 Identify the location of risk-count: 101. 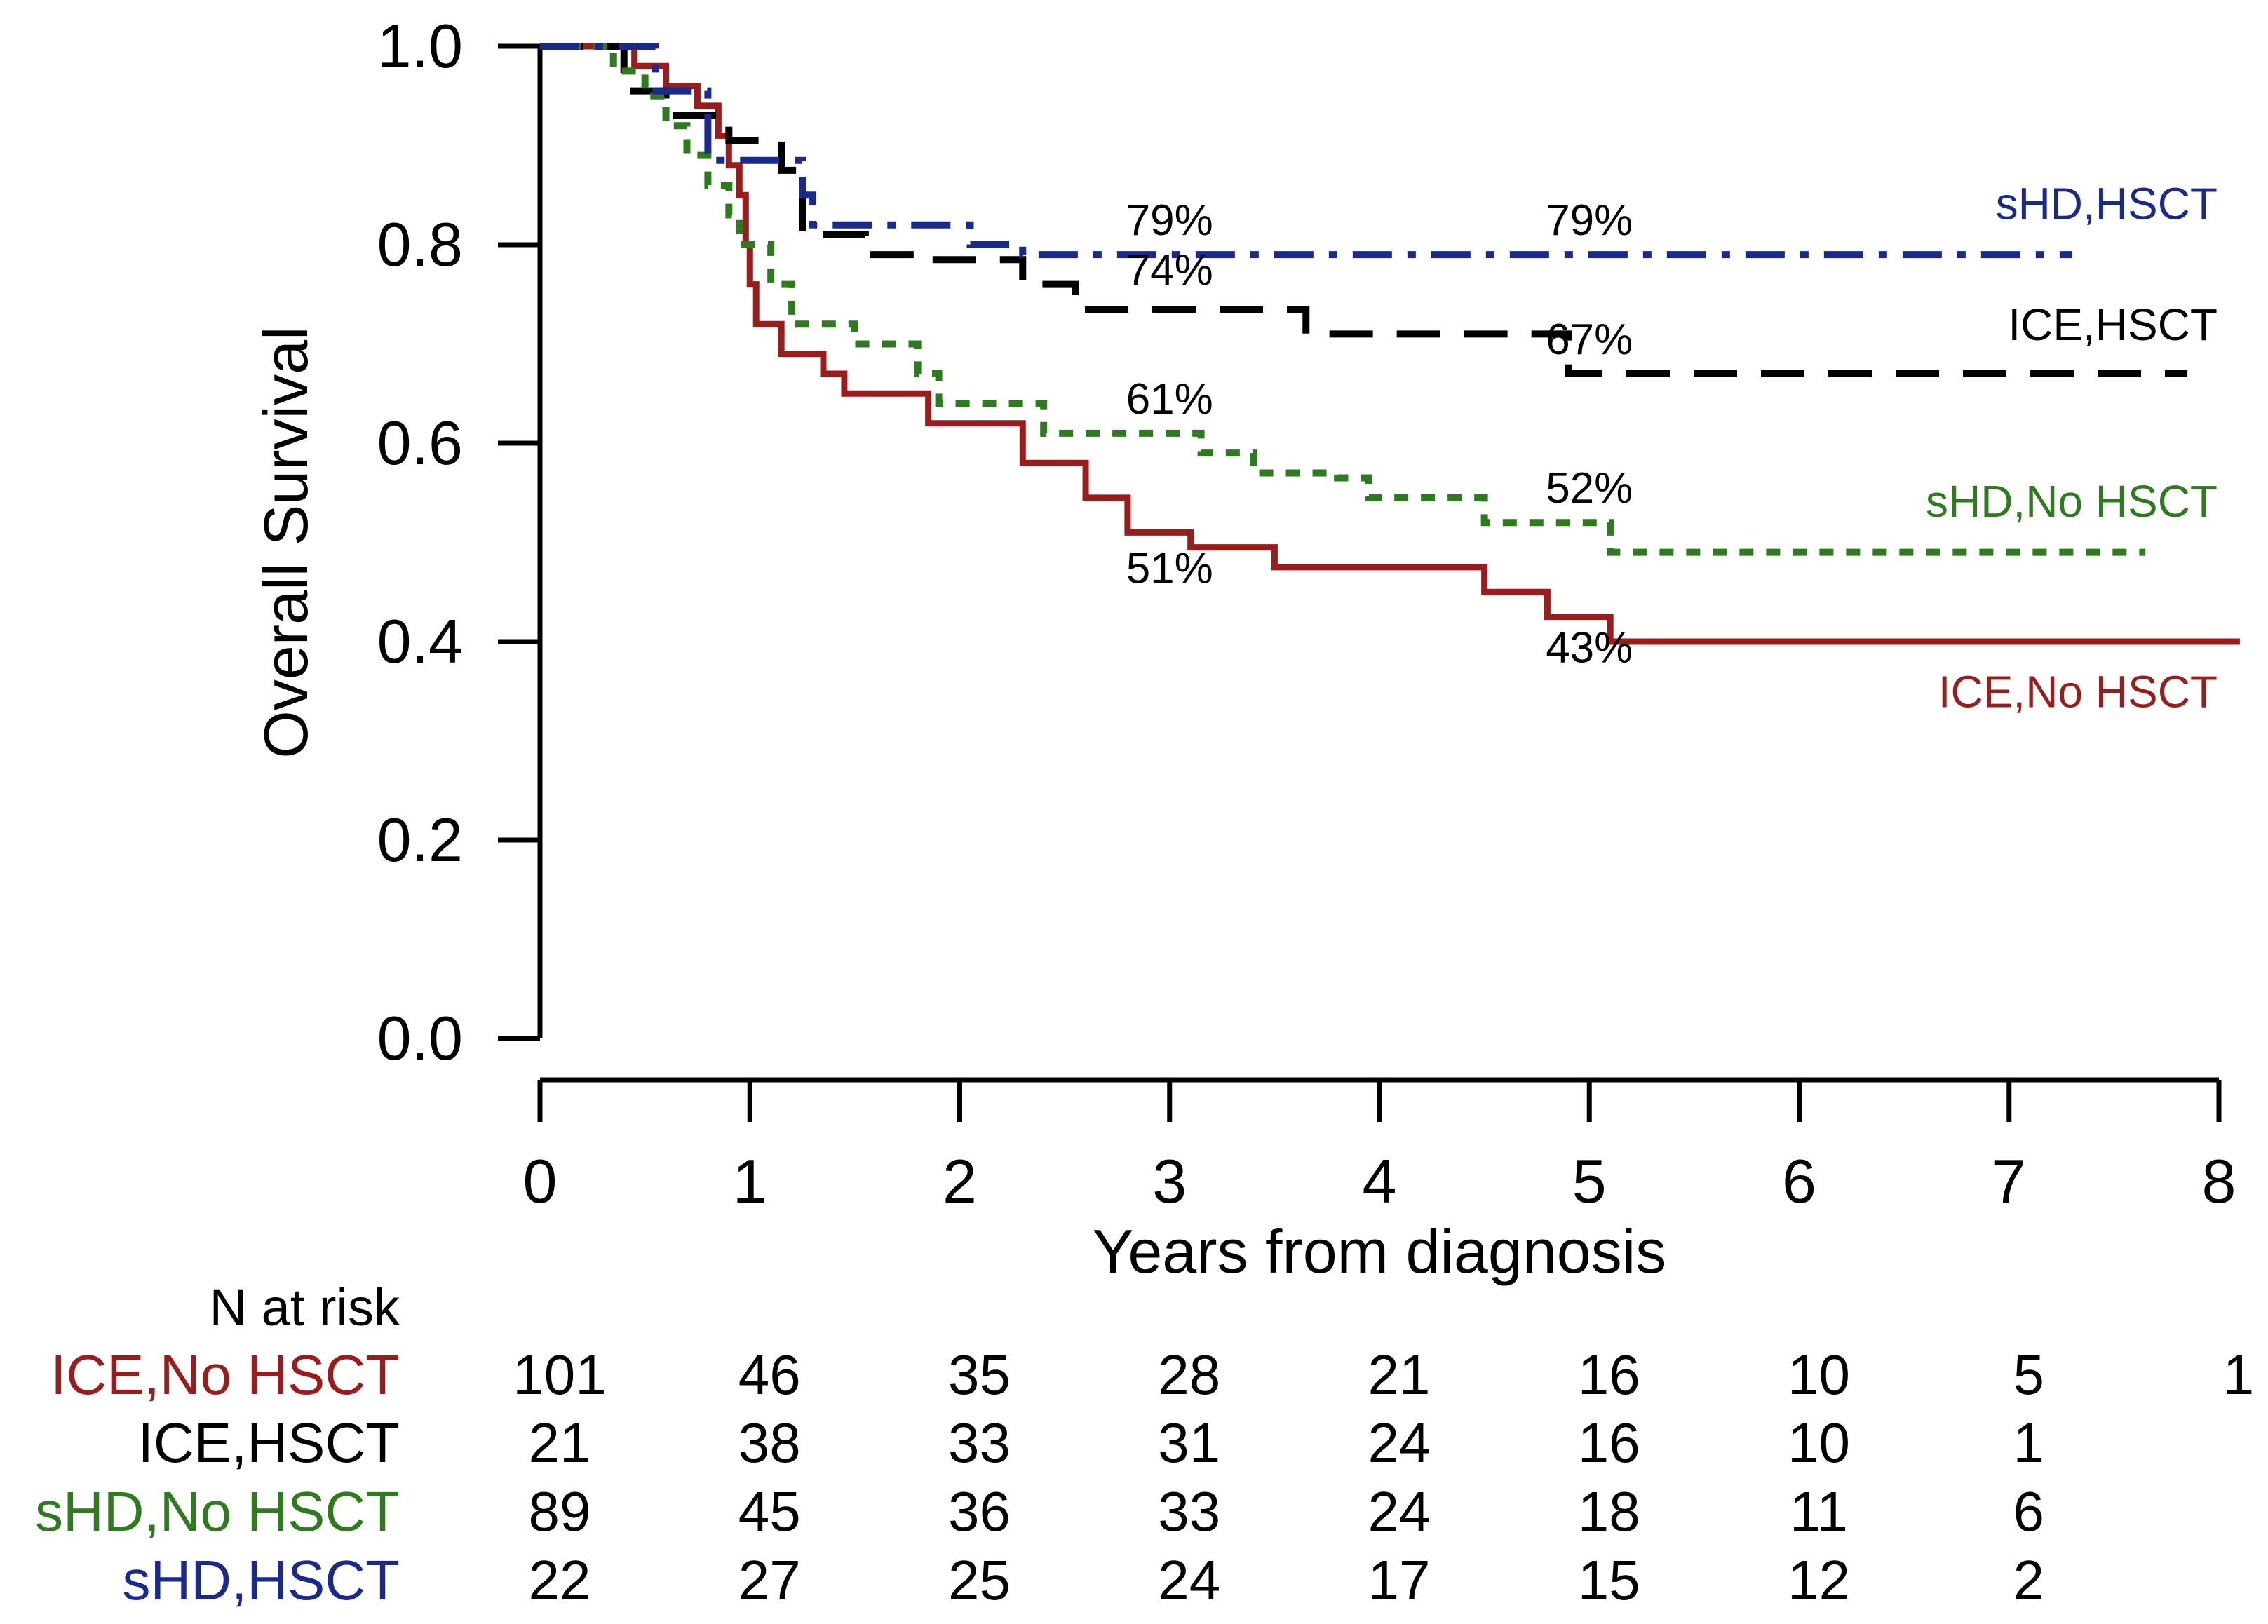
(559, 1375).